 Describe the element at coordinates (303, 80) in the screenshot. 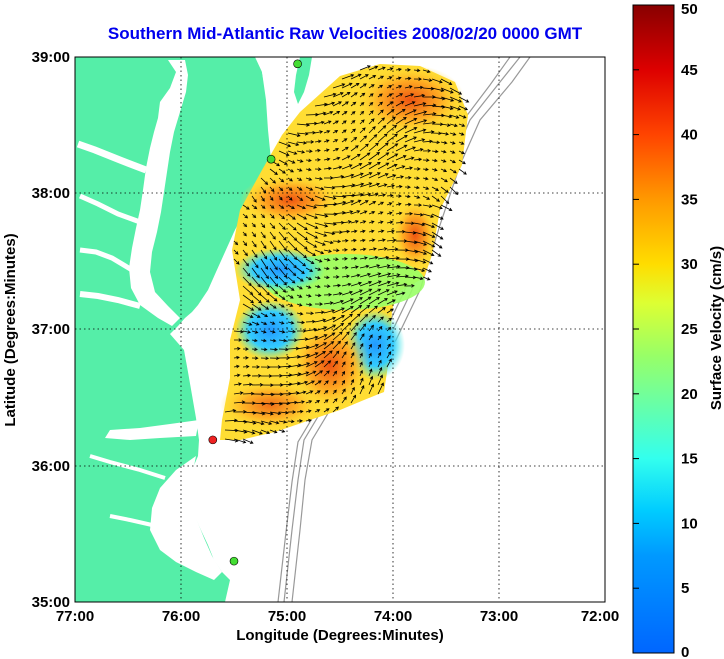

I see `land-mass` at that location.